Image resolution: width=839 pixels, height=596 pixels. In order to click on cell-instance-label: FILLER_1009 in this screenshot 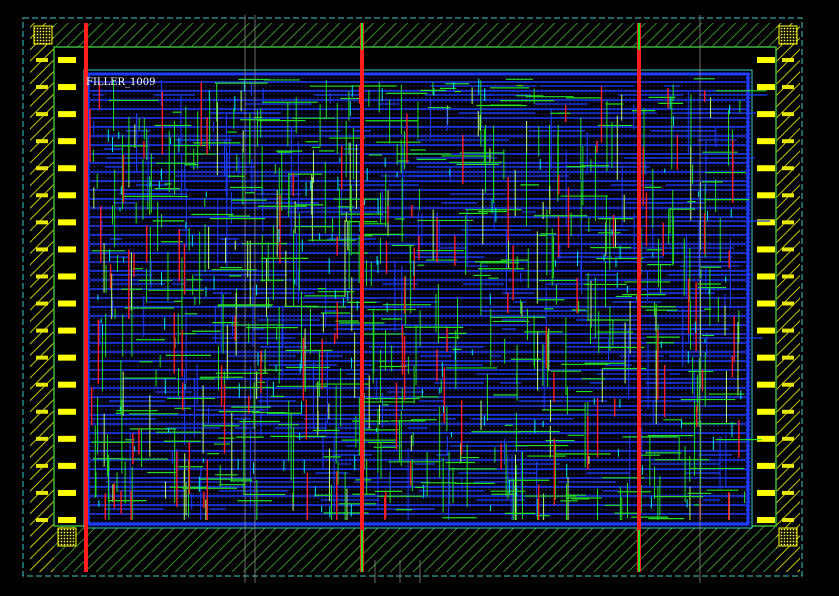, I will do `click(120, 82)`.